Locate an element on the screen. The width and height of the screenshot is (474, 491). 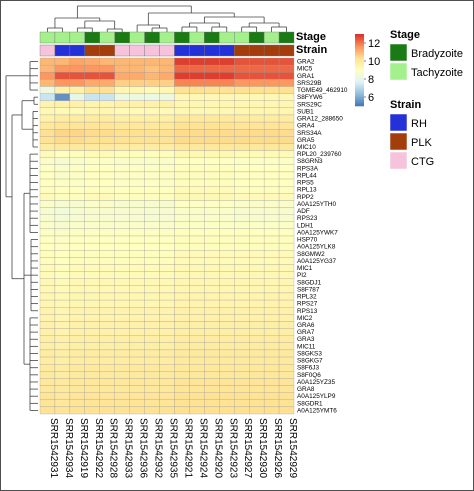
row-label: RPS23 is located at coordinates (307, 218).